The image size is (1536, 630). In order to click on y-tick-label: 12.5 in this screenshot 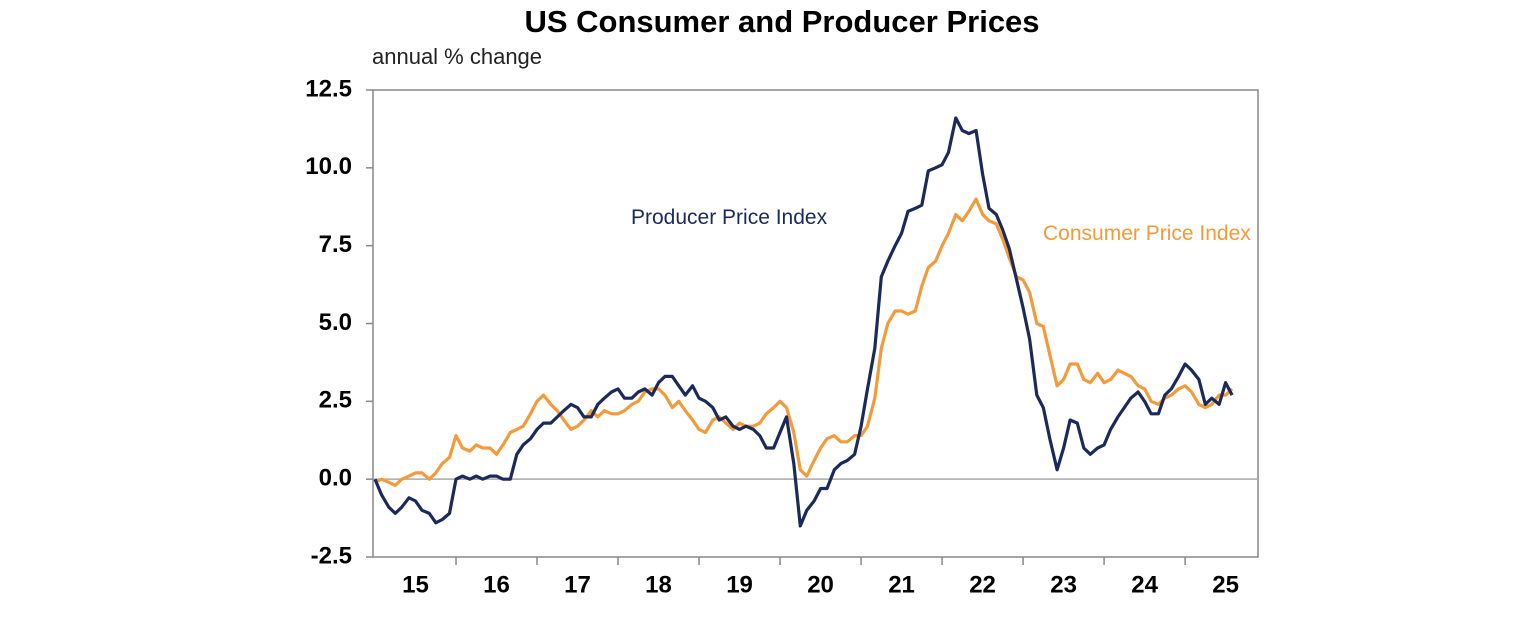, I will do `click(328, 88)`.